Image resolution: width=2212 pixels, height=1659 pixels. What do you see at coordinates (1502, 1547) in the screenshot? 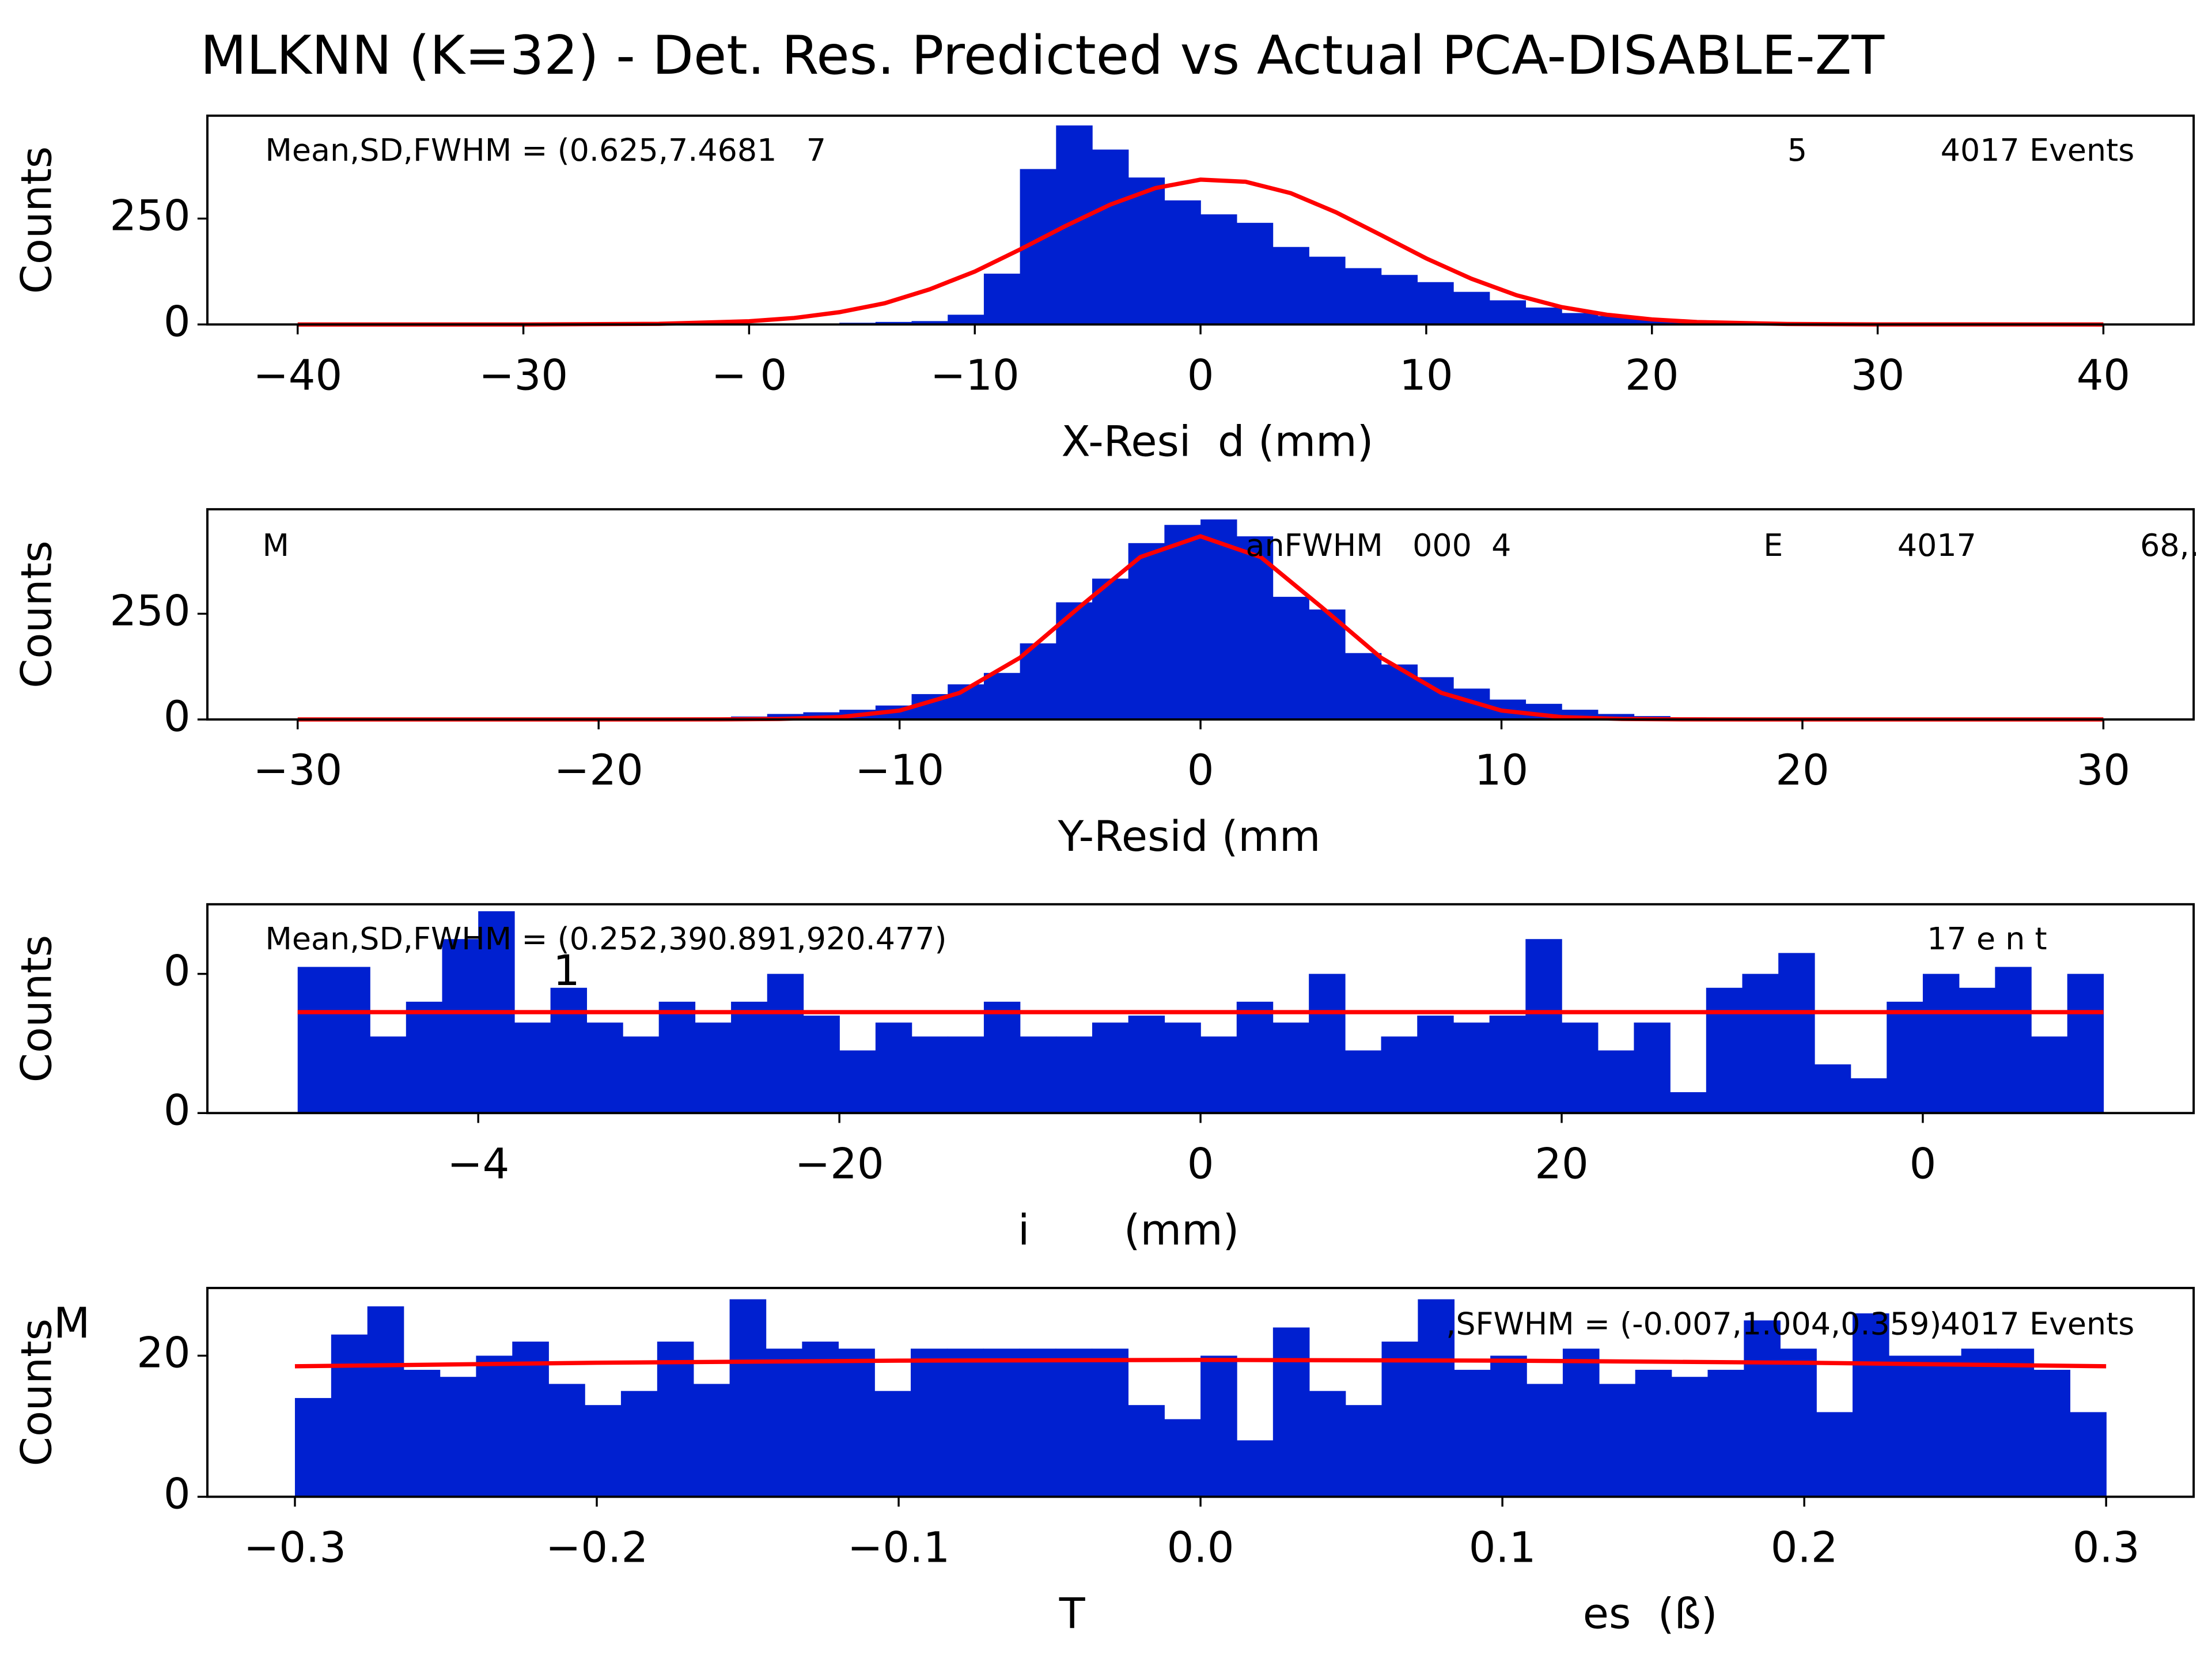
I see `x-tick-label: 0.1` at bounding box center [1502, 1547].